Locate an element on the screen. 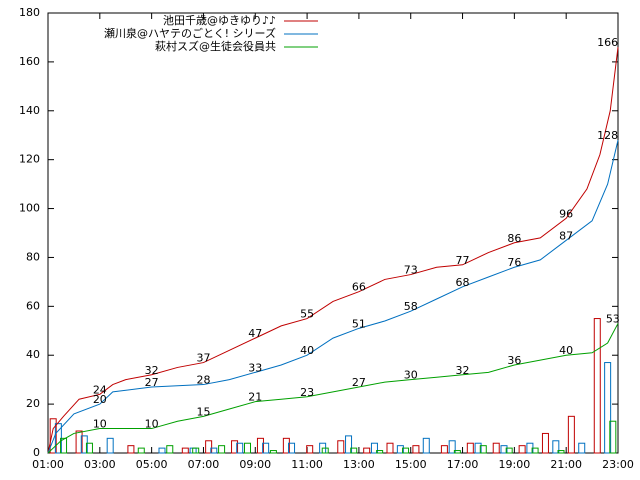  legend-label: 萩村スズ@生徒会役員共 is located at coordinates (215, 46).